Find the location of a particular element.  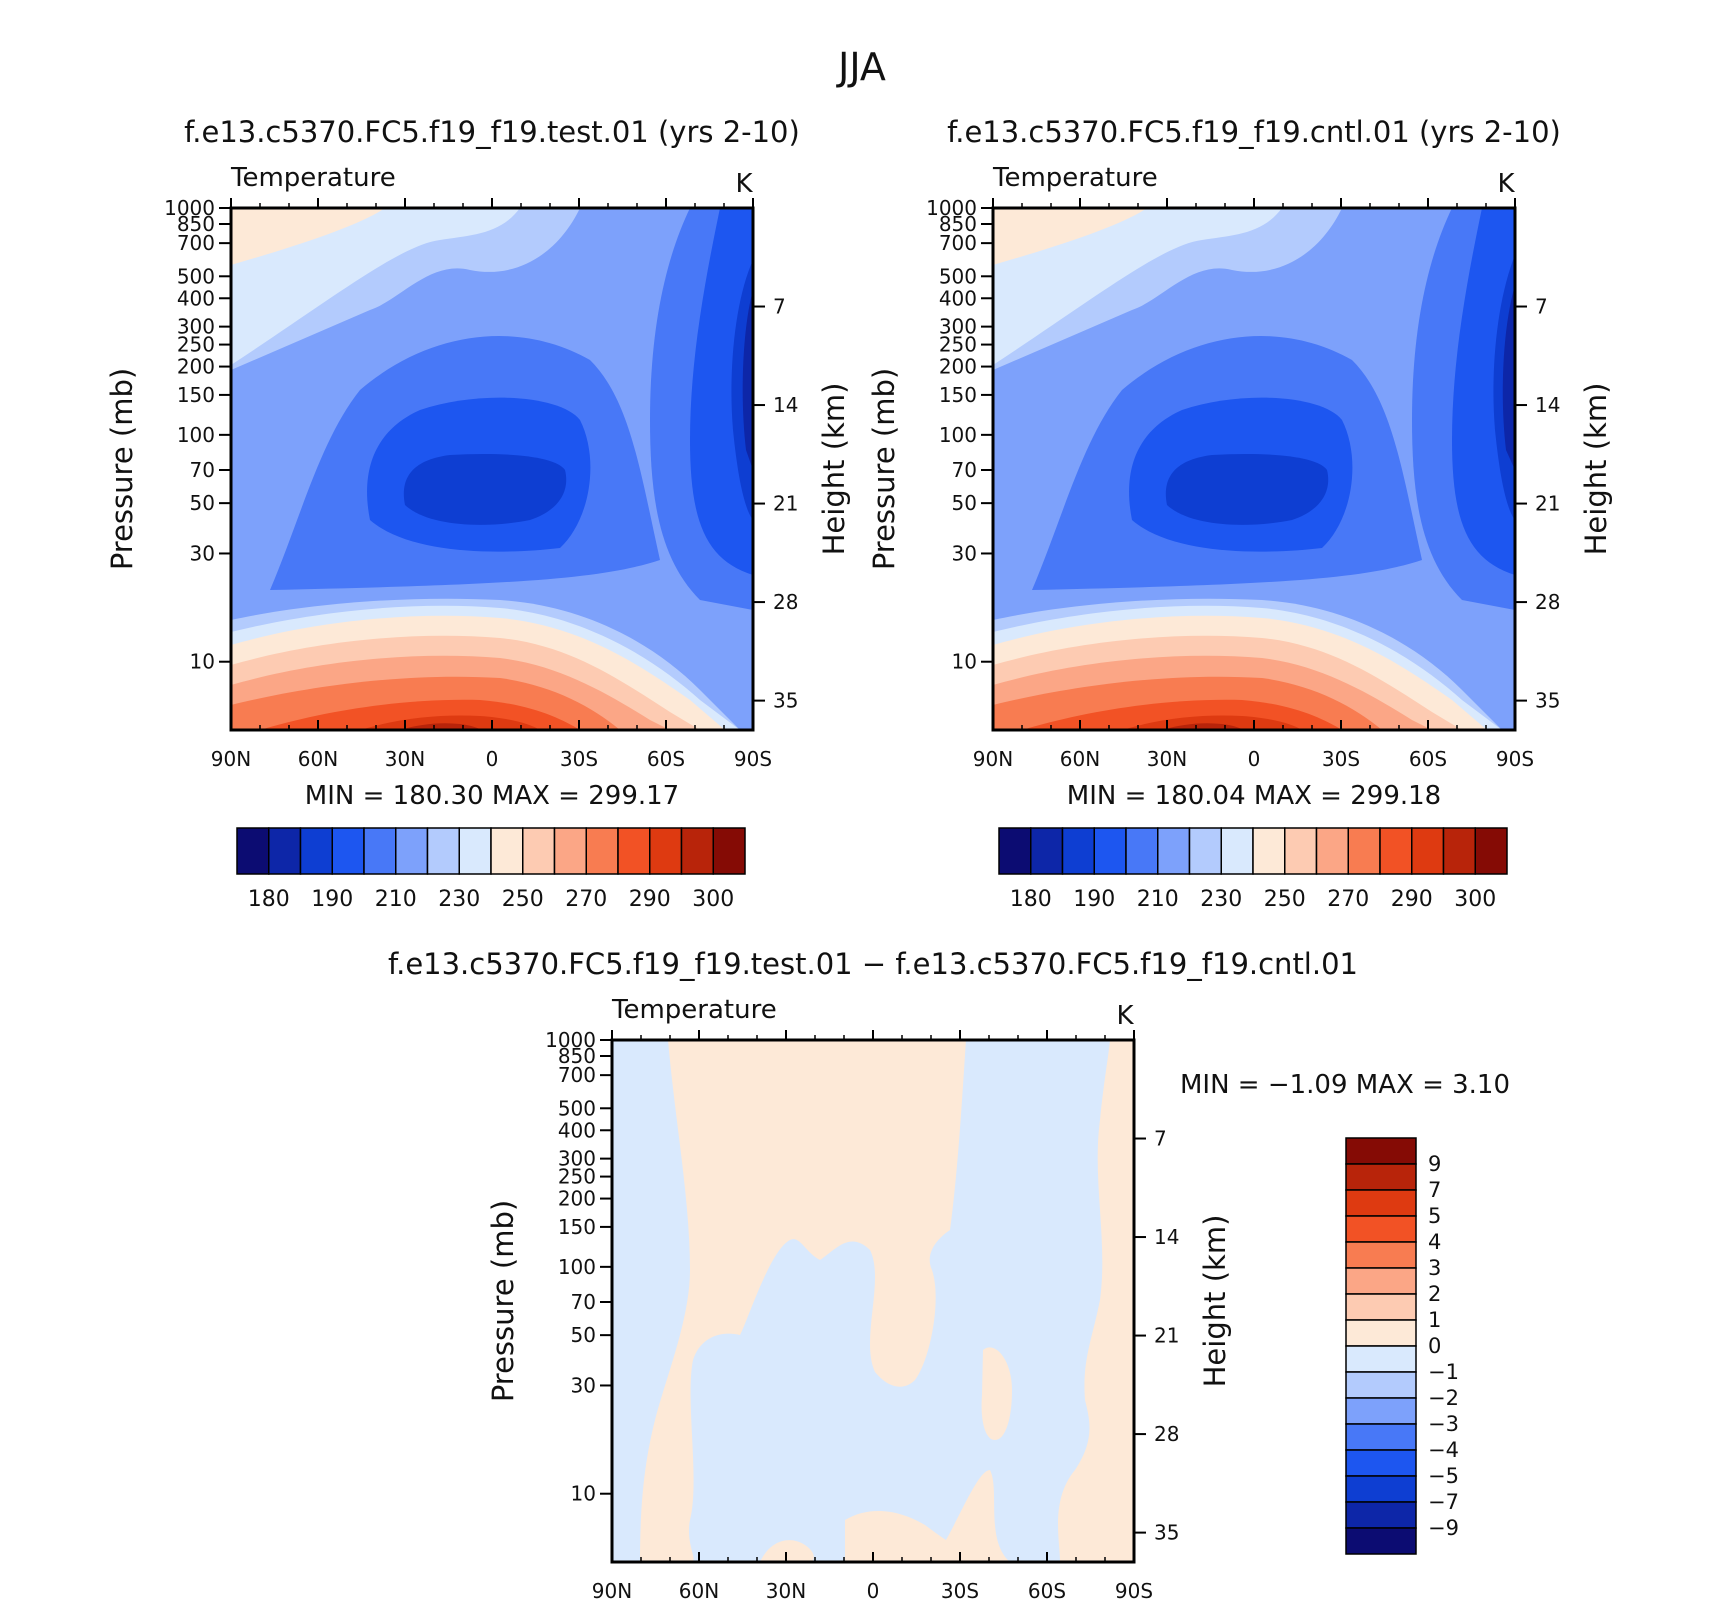

panel-diff-stats: MIN = −1.09 MAX = 3.10 is located at coordinates (1345, 1085).